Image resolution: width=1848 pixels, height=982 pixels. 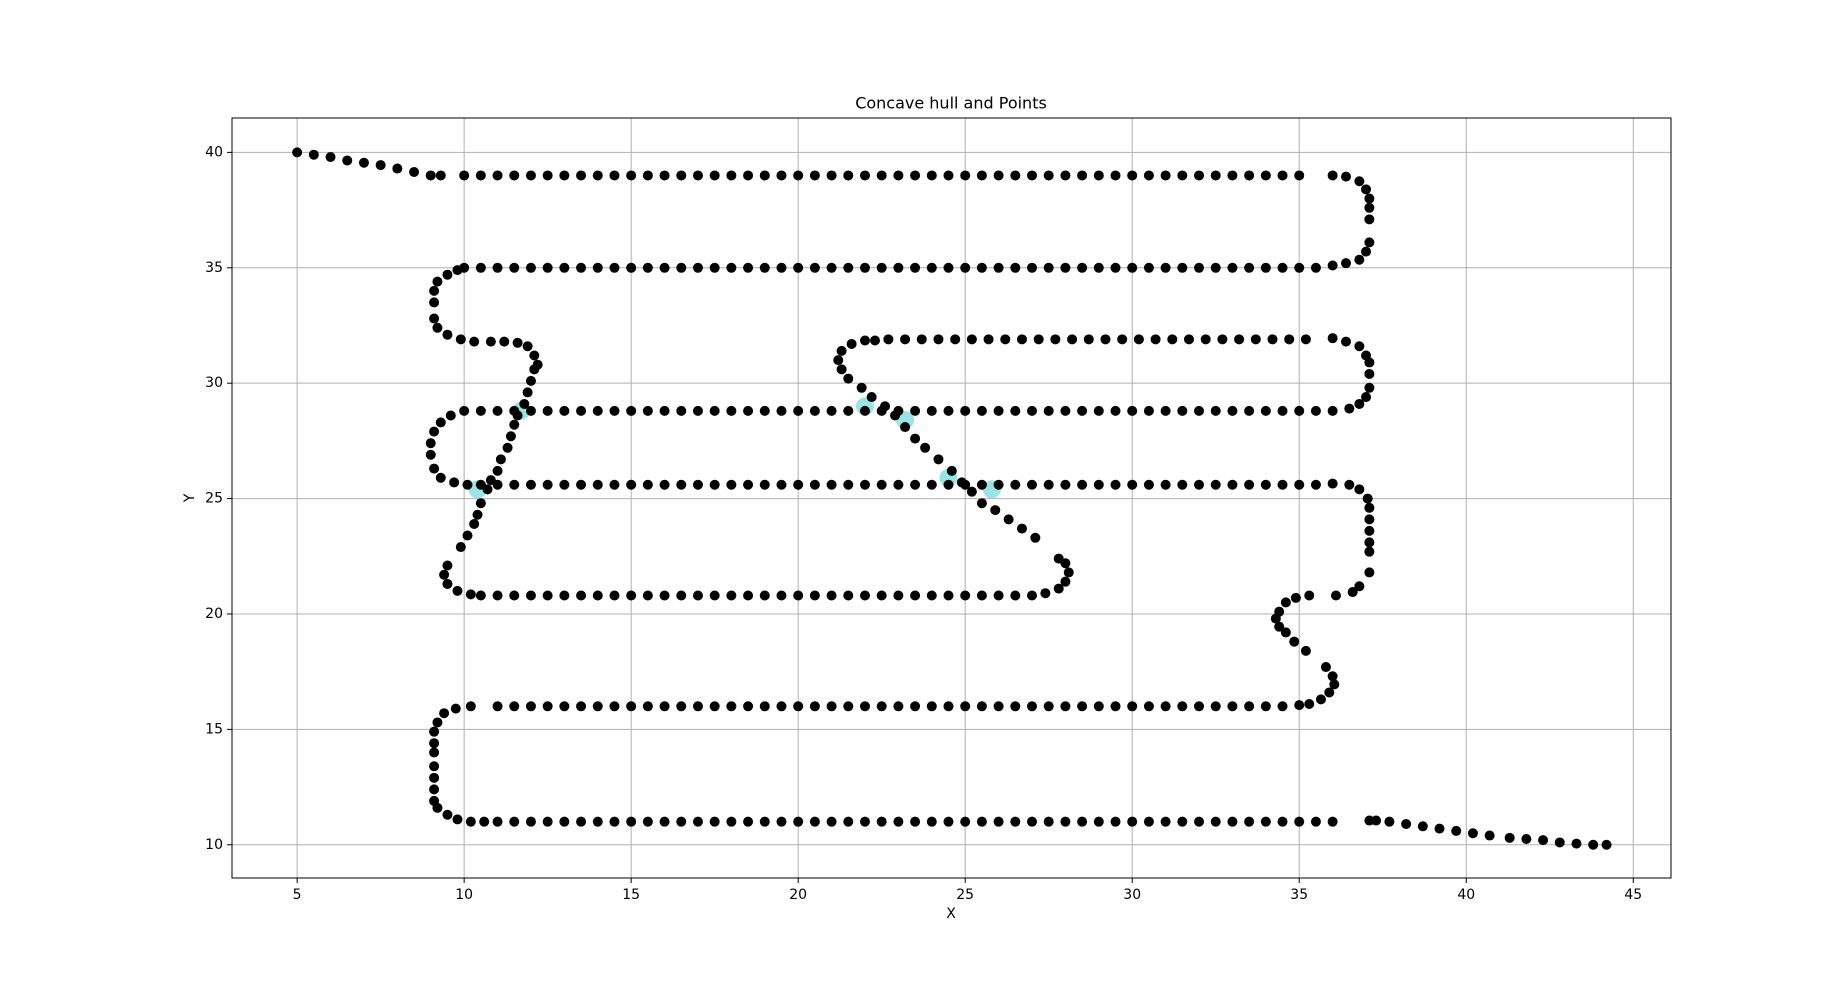 What do you see at coordinates (214, 614) in the screenshot?
I see `y-tick-label: 20` at bounding box center [214, 614].